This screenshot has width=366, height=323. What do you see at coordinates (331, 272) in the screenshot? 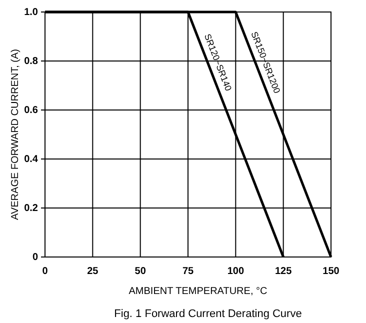
I see `x-tick-label: 150` at bounding box center [331, 272].